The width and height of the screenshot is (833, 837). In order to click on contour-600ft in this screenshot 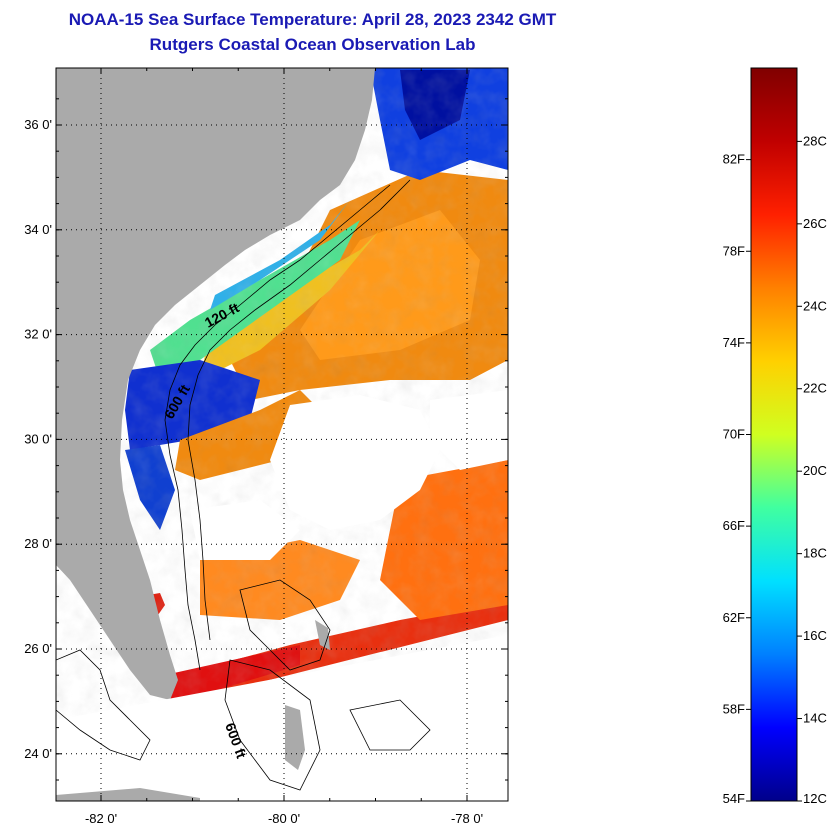, I will do `click(299, 410)`.